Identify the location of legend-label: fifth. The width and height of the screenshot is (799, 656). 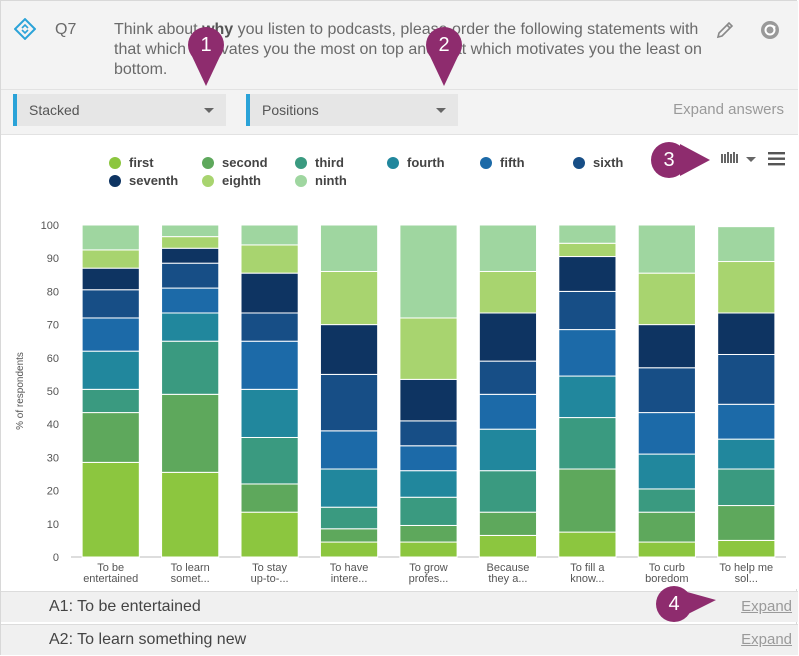
(512, 162).